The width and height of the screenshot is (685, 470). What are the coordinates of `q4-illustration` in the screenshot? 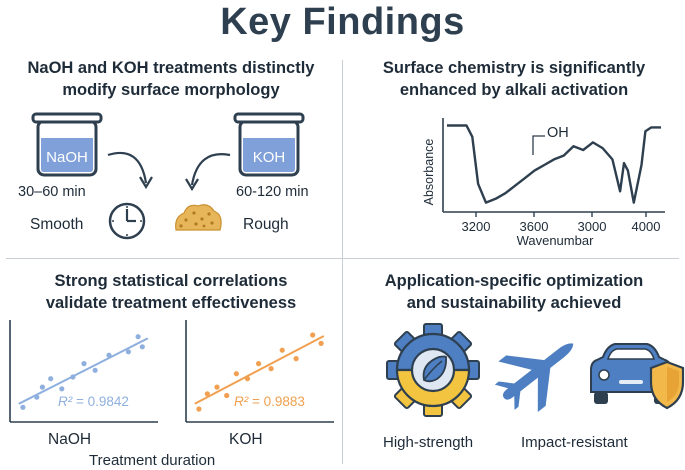 It's located at (535, 370).